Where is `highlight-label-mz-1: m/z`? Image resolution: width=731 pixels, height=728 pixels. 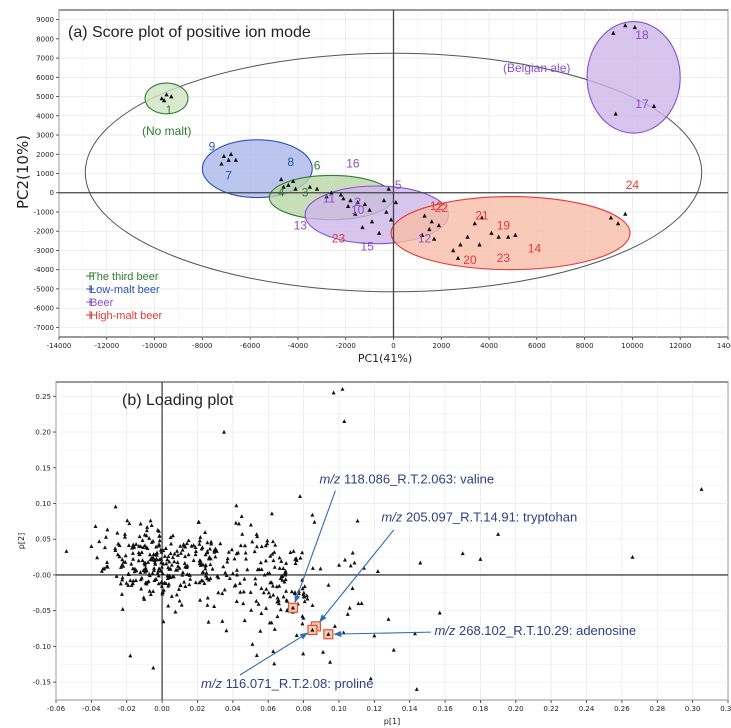
highlight-label-mz-1: m/z is located at coordinates (391, 516).